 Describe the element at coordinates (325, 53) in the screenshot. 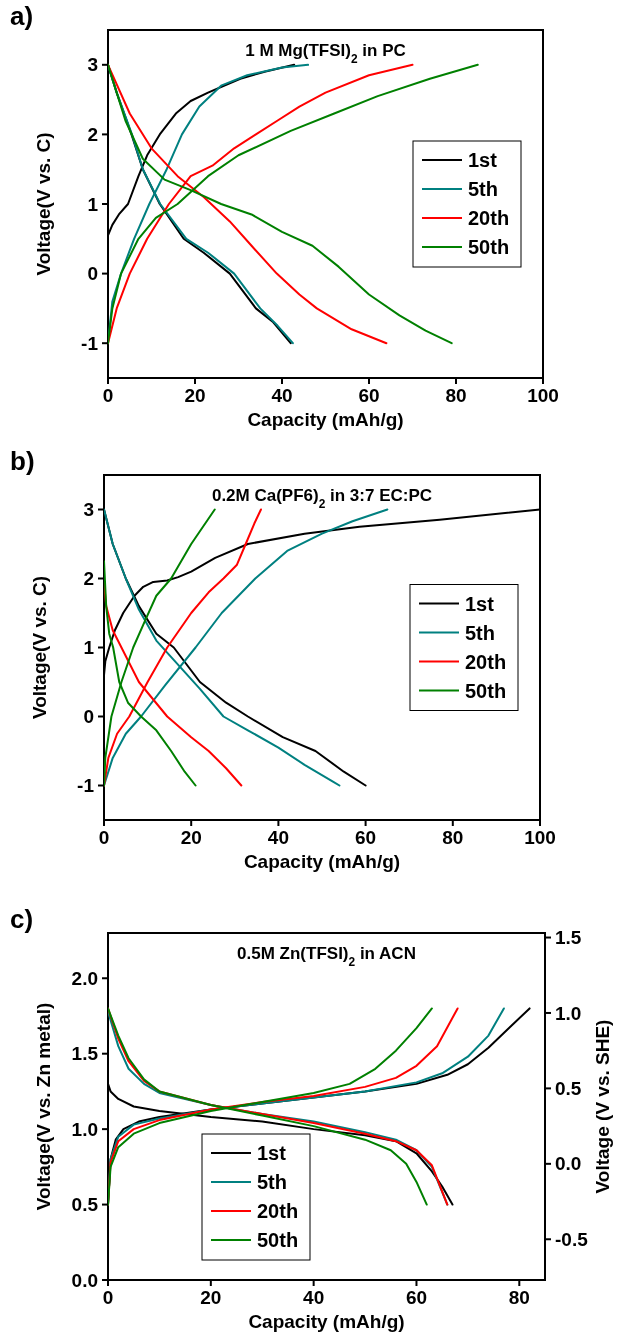

I see `text: 1 M Mg(TFSI)$_{2}$ in PC` at that location.